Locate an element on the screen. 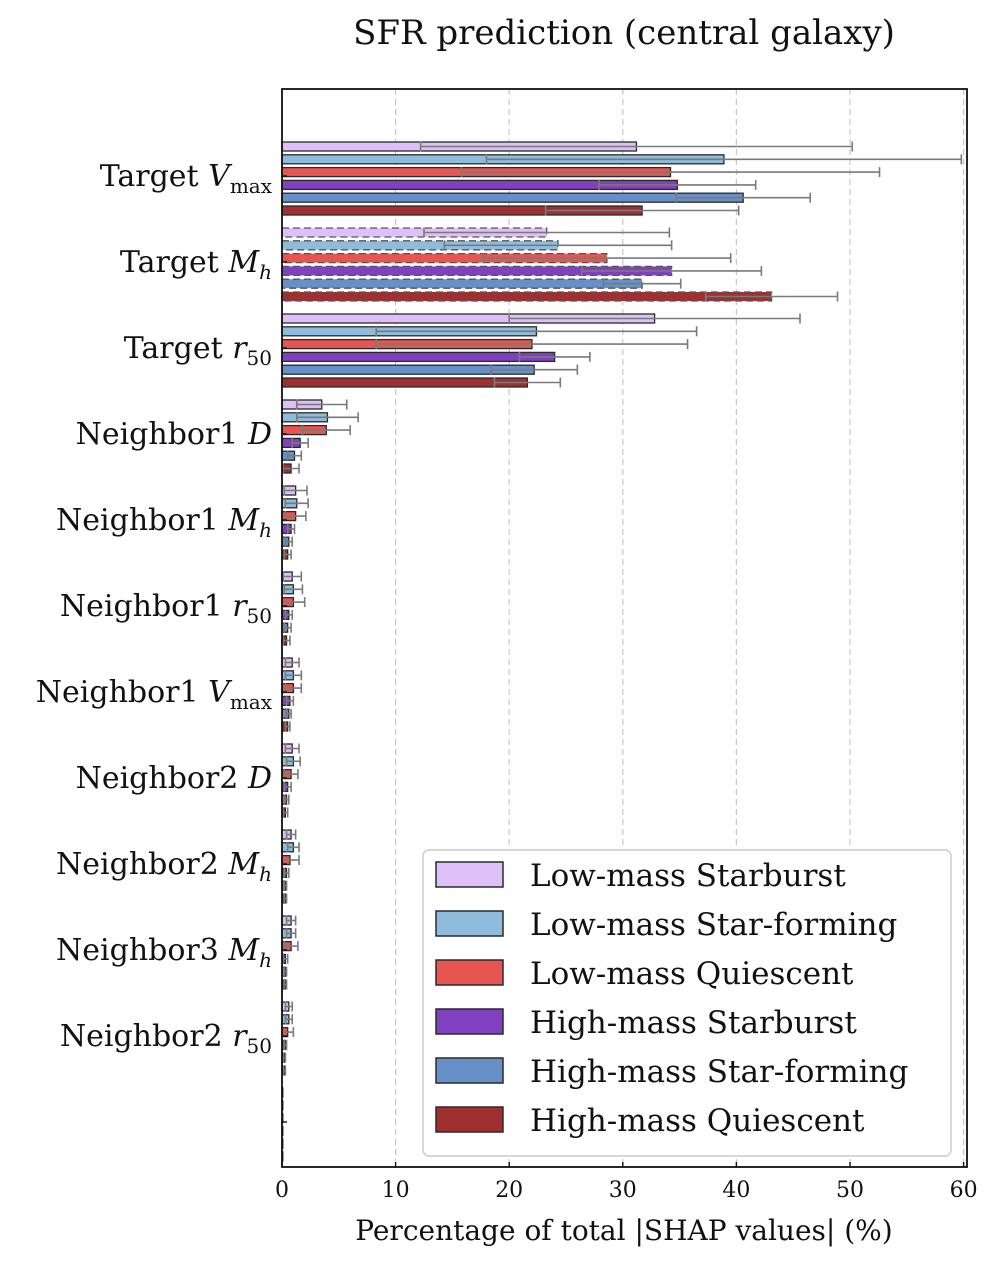 This screenshot has width=997, height=1265. x-tick-label: 10 is located at coordinates (396, 1190).